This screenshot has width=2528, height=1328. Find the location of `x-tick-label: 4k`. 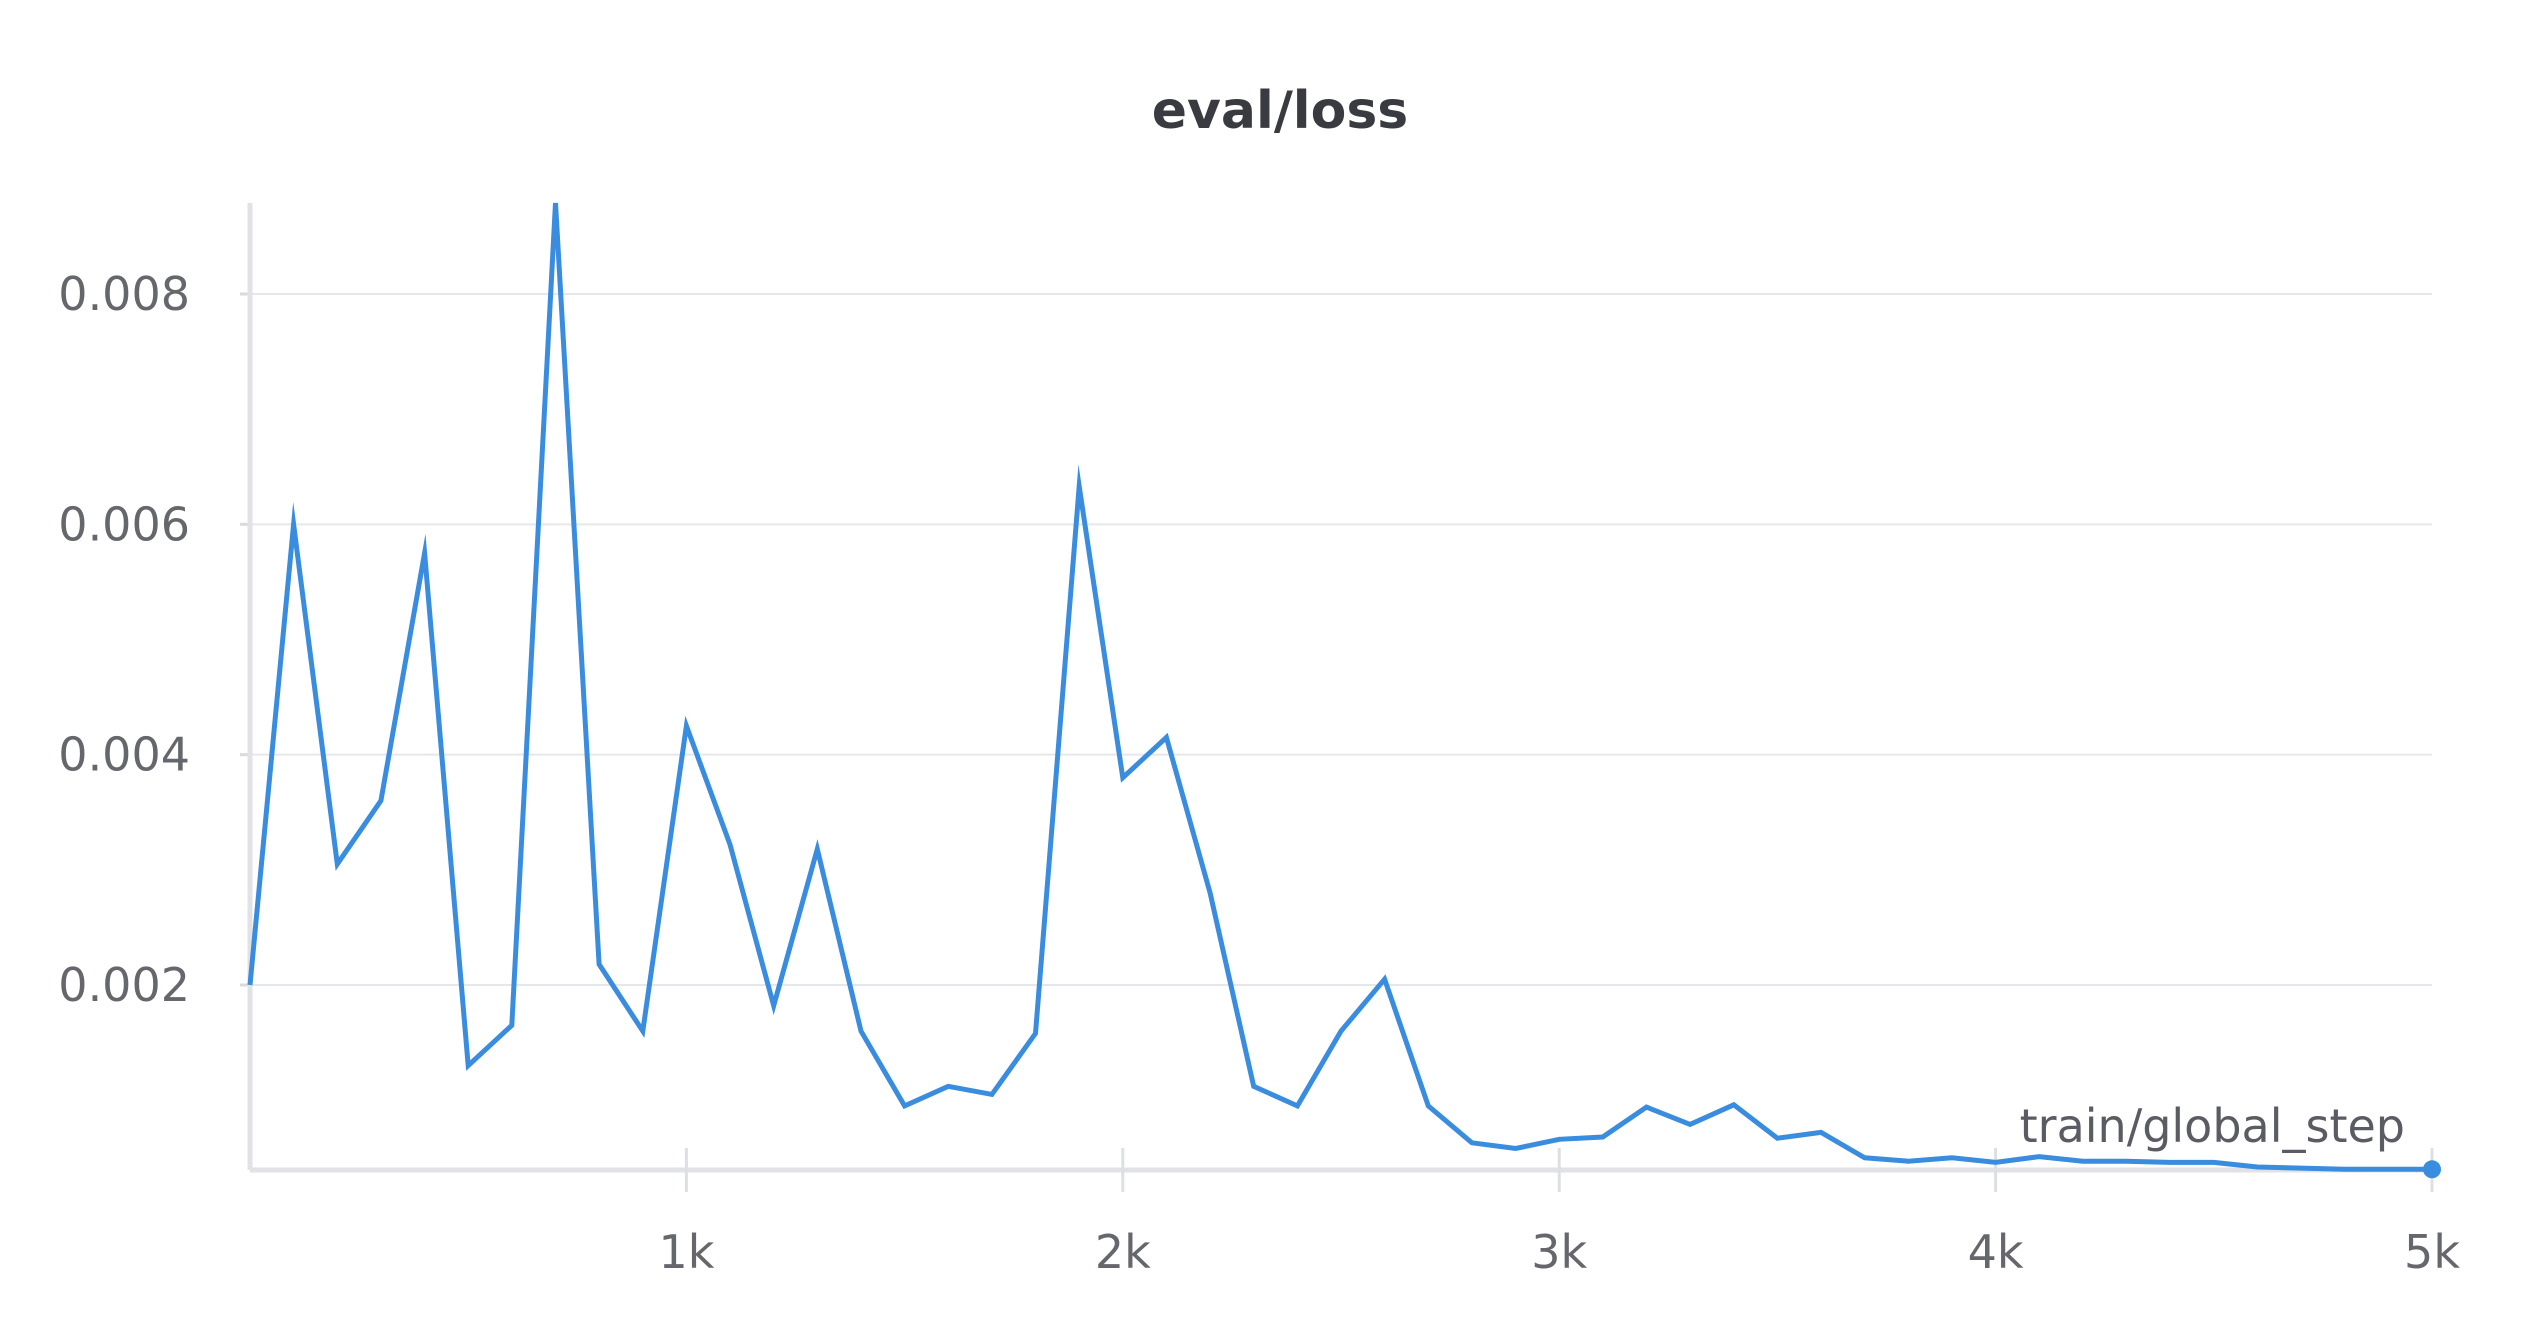

x-tick-label: 4k is located at coordinates (1996, 1252).